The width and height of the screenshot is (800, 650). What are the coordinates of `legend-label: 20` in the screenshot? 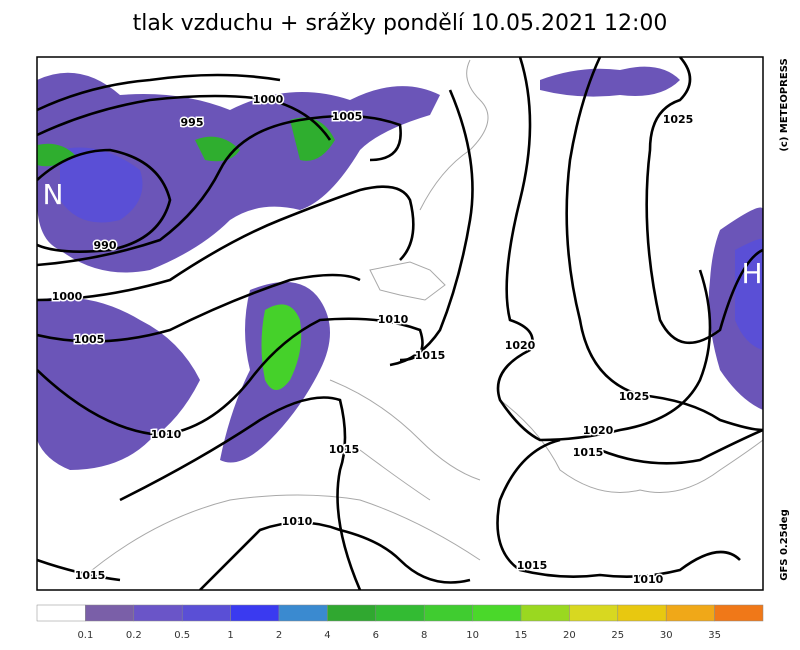 It's located at (569, 635).